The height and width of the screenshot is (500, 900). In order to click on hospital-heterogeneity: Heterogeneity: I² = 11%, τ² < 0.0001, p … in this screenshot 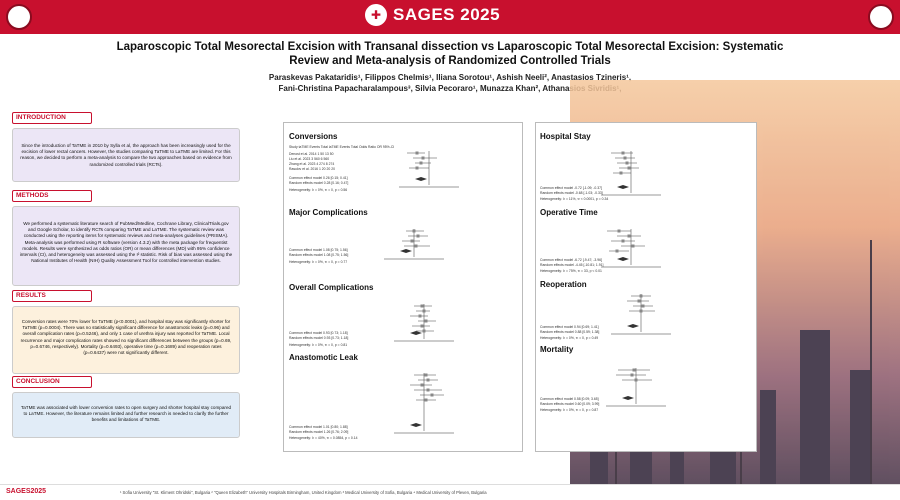, I will do `click(574, 199)`.